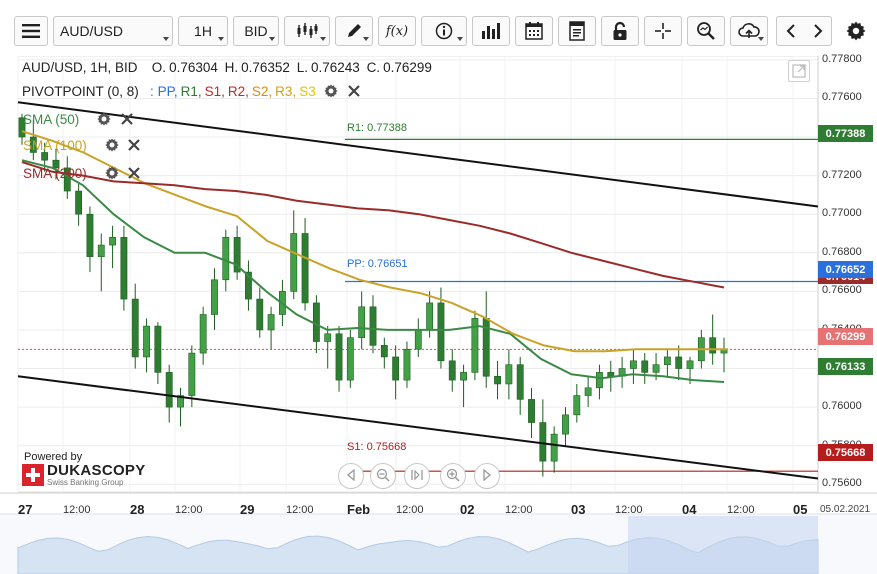 The width and height of the screenshot is (877, 574). What do you see at coordinates (31, 31) in the screenshot?
I see `menu-button` at bounding box center [31, 31].